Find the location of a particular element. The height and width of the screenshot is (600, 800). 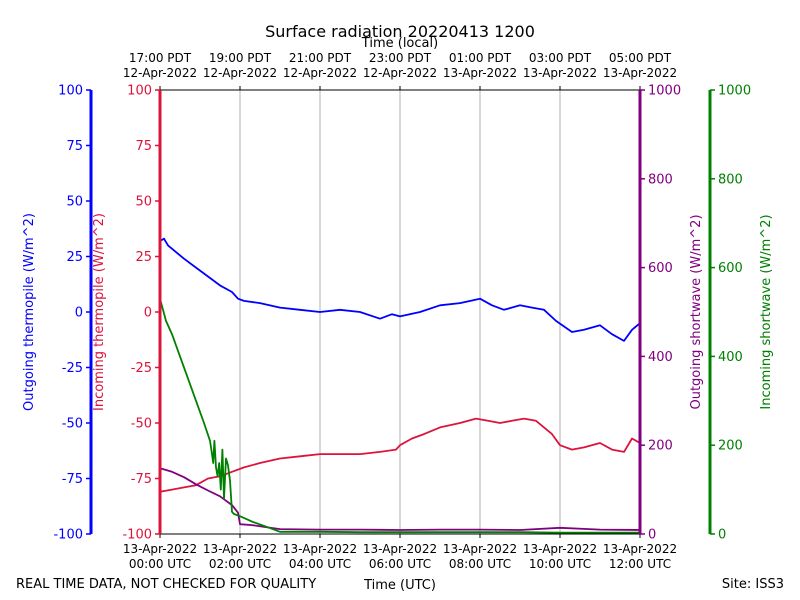

y-tick-label-out-sw: 600 is located at coordinates (660, 268).